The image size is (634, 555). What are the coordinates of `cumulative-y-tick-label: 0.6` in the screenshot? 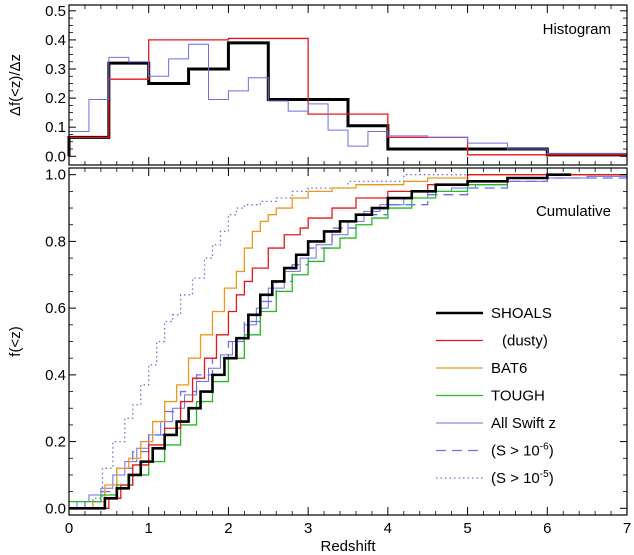 It's located at (55, 308).